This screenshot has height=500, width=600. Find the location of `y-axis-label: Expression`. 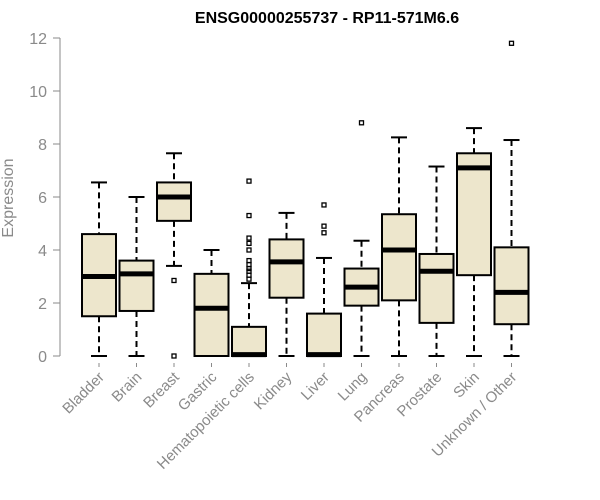

y-axis-label: Expression is located at coordinates (8, 197).